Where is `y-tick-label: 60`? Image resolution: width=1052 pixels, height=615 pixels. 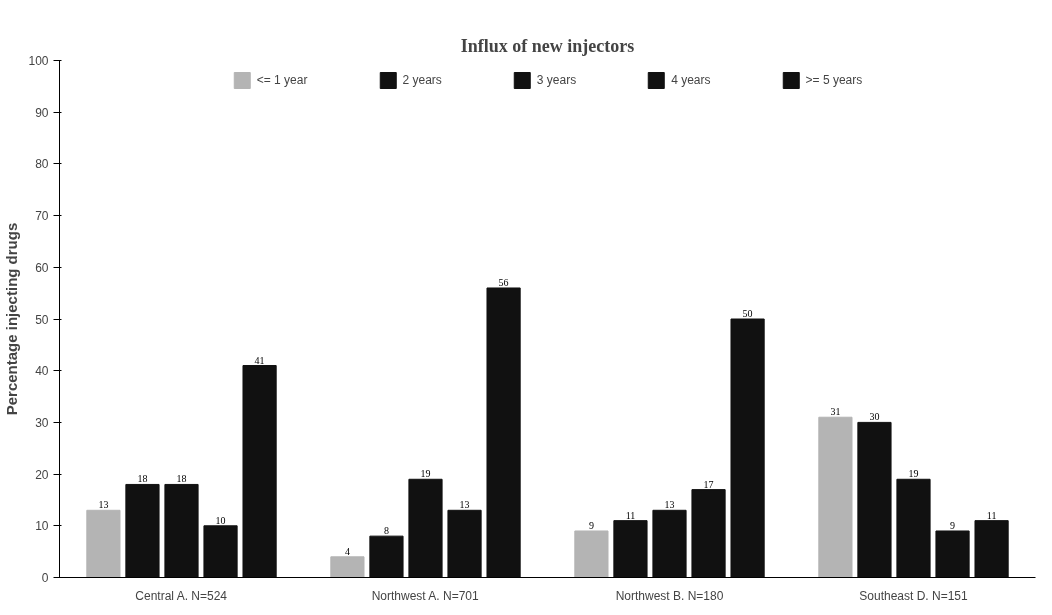 y-tick-label: 60 is located at coordinates (42, 267).